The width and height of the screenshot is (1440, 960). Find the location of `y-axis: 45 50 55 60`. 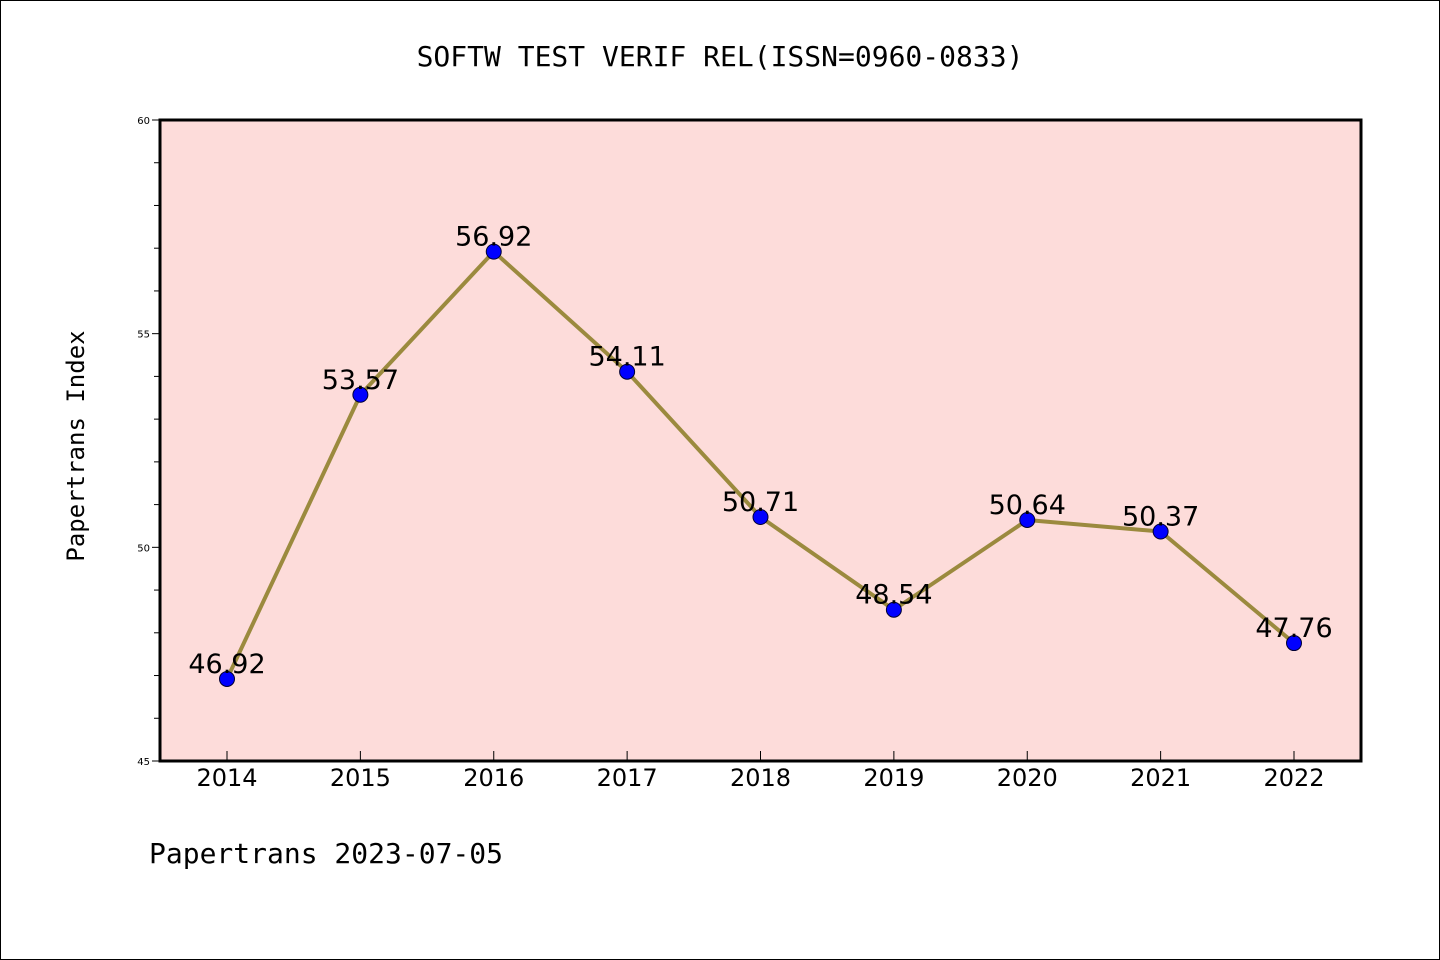

y-axis: 45 50 55 60 is located at coordinates (148, 442).